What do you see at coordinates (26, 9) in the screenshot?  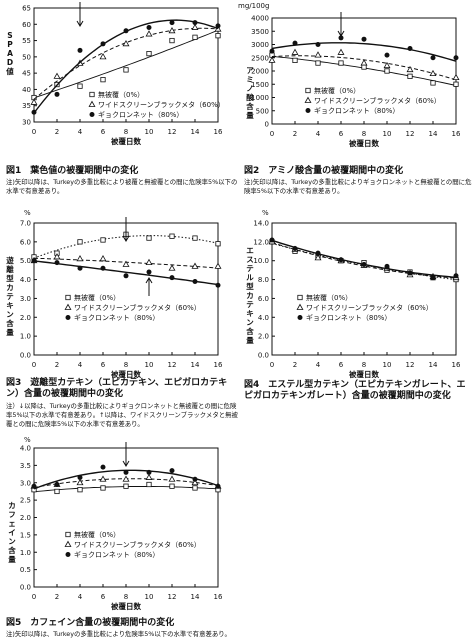 I see `fig1-ytick-label: 65` at bounding box center [26, 9].